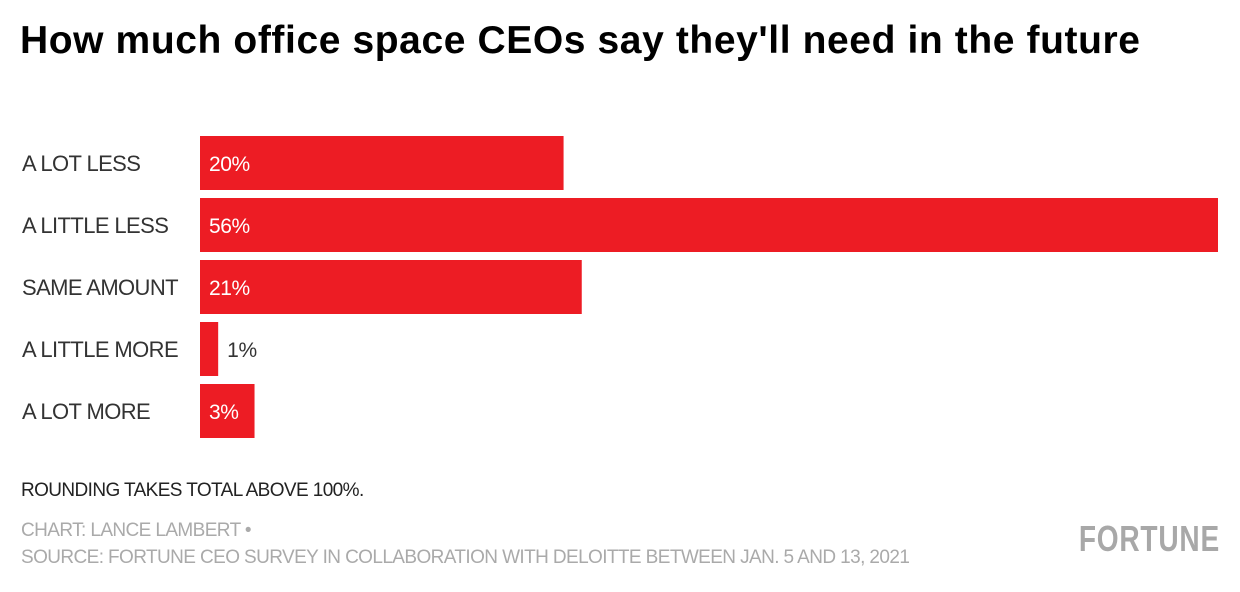 This screenshot has width=1240, height=592. What do you see at coordinates (86, 411) in the screenshot?
I see `category-label: A LOT MORE` at bounding box center [86, 411].